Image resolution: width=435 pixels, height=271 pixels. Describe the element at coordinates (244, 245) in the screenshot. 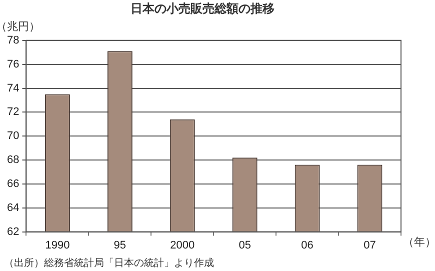

I see `x-tick-label: 05` at that location.